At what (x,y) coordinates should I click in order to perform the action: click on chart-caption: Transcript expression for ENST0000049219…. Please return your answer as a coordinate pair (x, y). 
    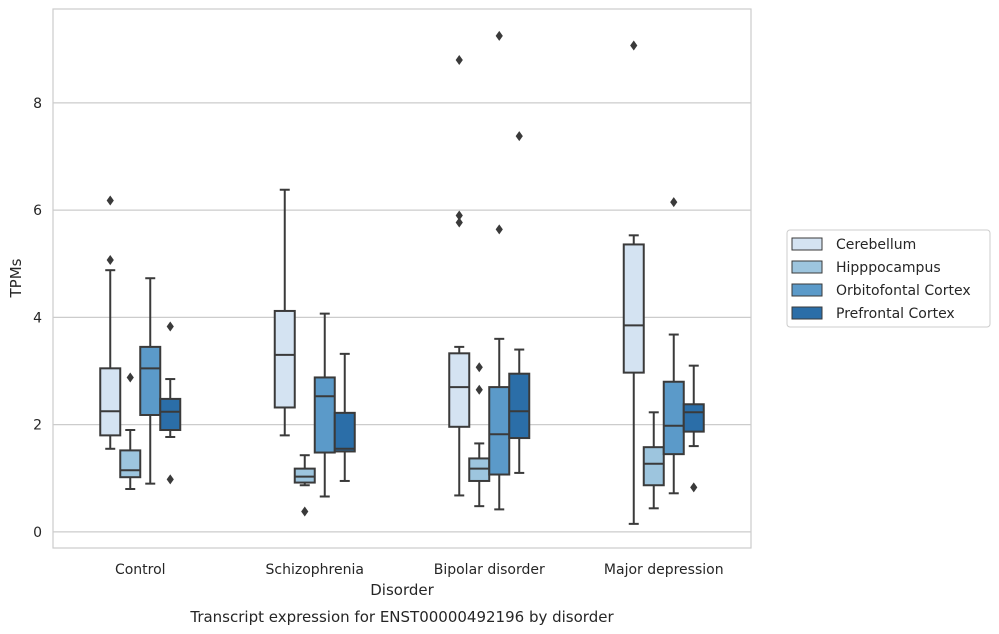
    Looking at the image, I should click on (401, 617).